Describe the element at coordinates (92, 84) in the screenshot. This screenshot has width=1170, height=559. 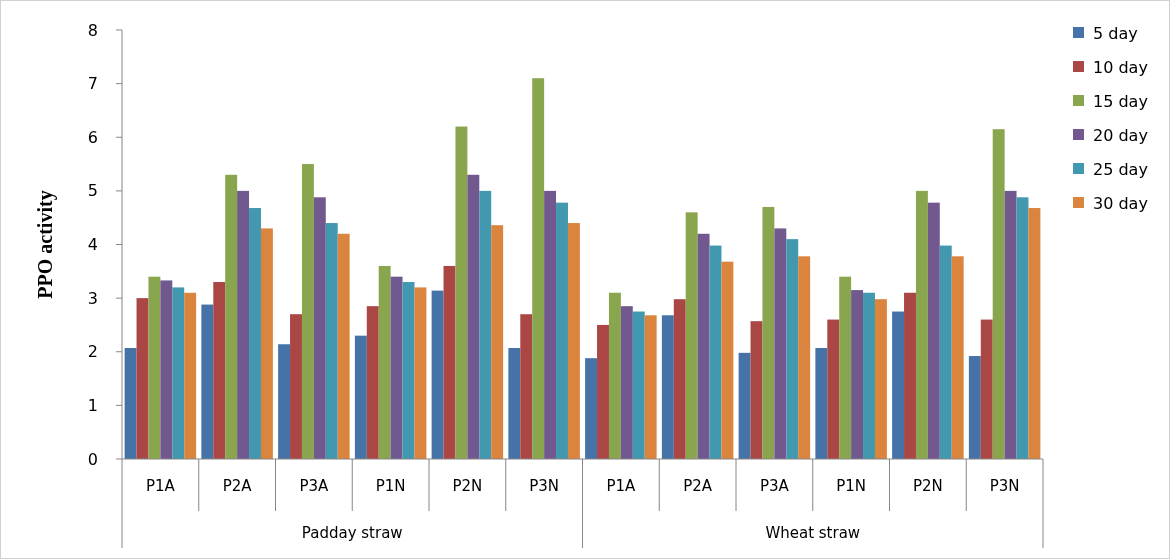
I see `y-tick-label: 7` at that location.